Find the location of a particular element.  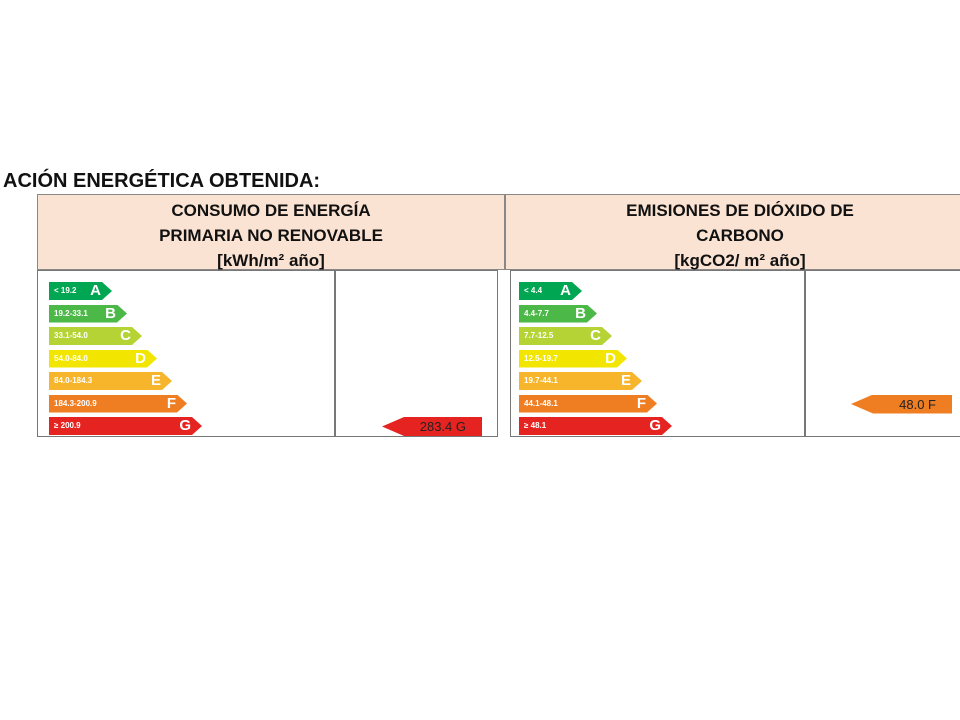

header-line: [kgCO2/ m² año] is located at coordinates (740, 260).